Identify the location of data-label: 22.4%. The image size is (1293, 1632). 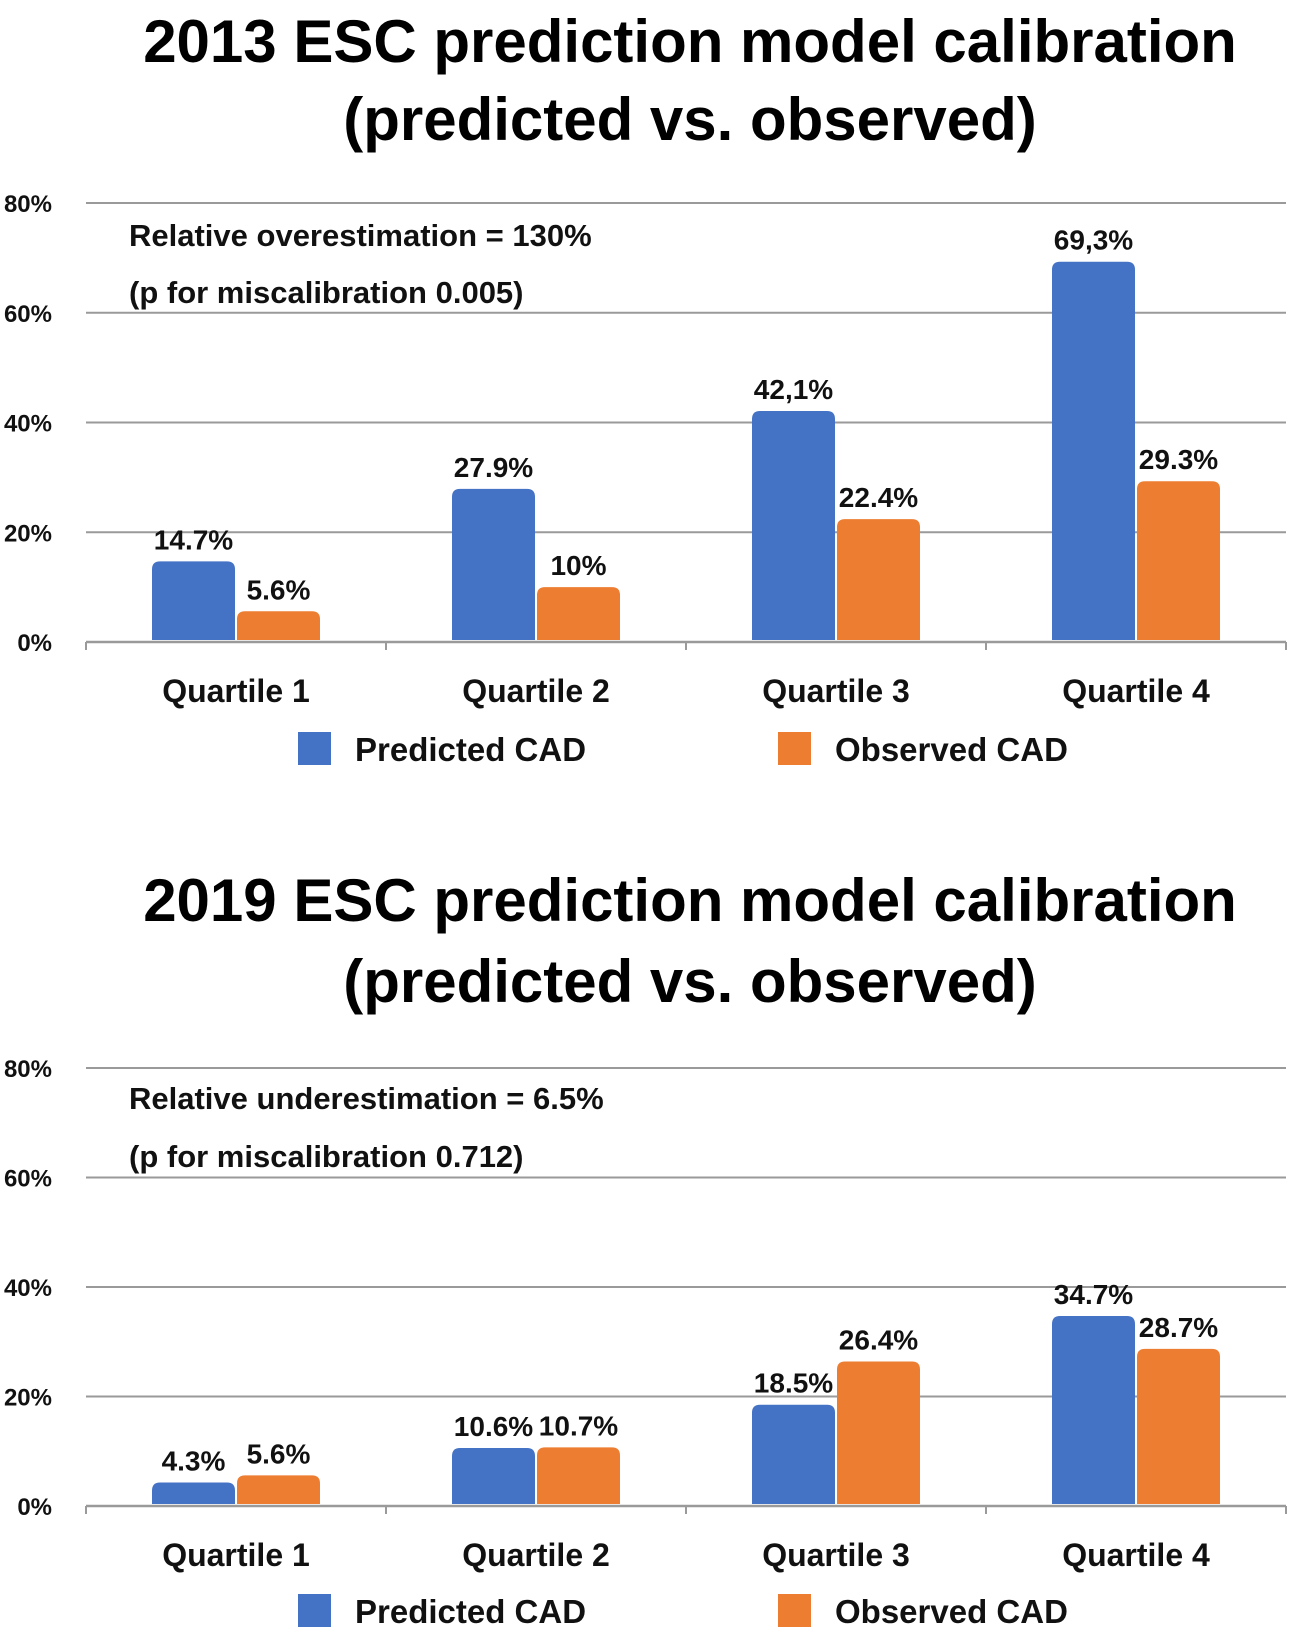
(878, 497).